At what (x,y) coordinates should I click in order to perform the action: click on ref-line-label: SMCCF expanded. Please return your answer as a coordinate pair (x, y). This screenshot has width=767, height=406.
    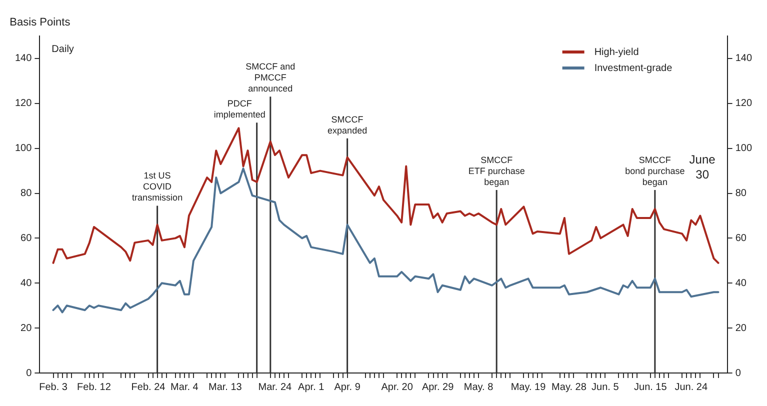
    Looking at the image, I should click on (348, 125).